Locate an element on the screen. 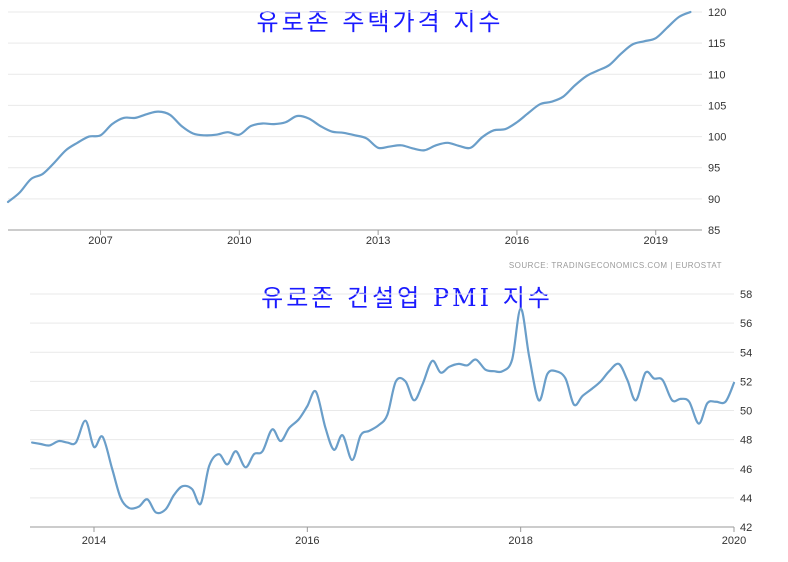 The image size is (788, 562). construction-pmi-y-tick-label: 56 is located at coordinates (746, 324).